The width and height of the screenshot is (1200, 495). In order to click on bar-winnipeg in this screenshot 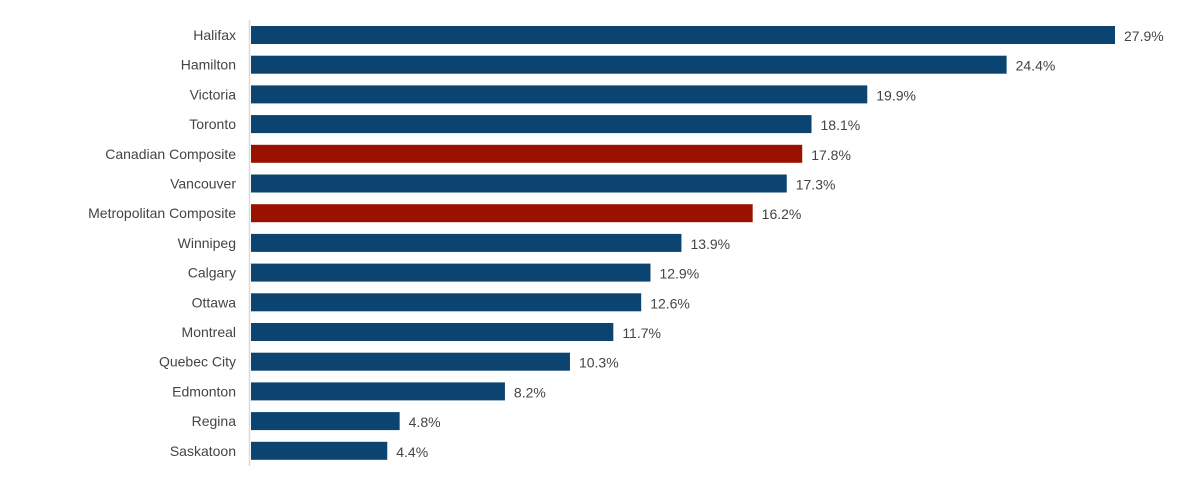, I will do `click(466, 242)`.